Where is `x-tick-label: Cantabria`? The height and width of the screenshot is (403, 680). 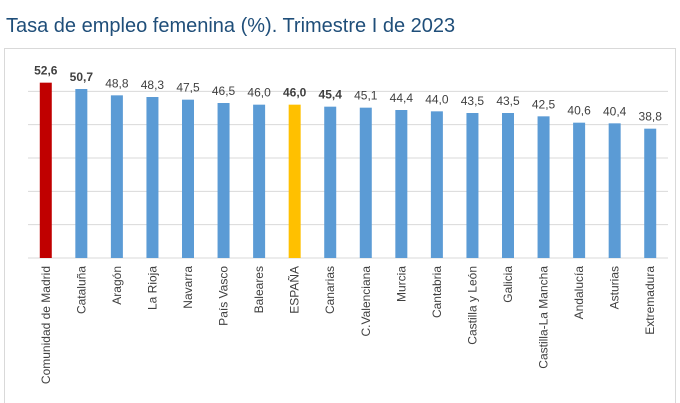 x-tick-label: Cantabria is located at coordinates (437, 292).